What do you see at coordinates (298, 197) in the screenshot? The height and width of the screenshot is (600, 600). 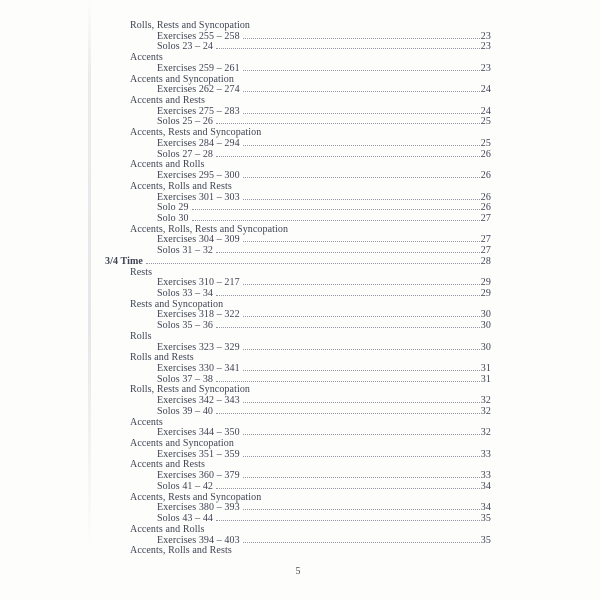 I see `toc-entry: Exercises 301 – 303 26` at bounding box center [298, 197].